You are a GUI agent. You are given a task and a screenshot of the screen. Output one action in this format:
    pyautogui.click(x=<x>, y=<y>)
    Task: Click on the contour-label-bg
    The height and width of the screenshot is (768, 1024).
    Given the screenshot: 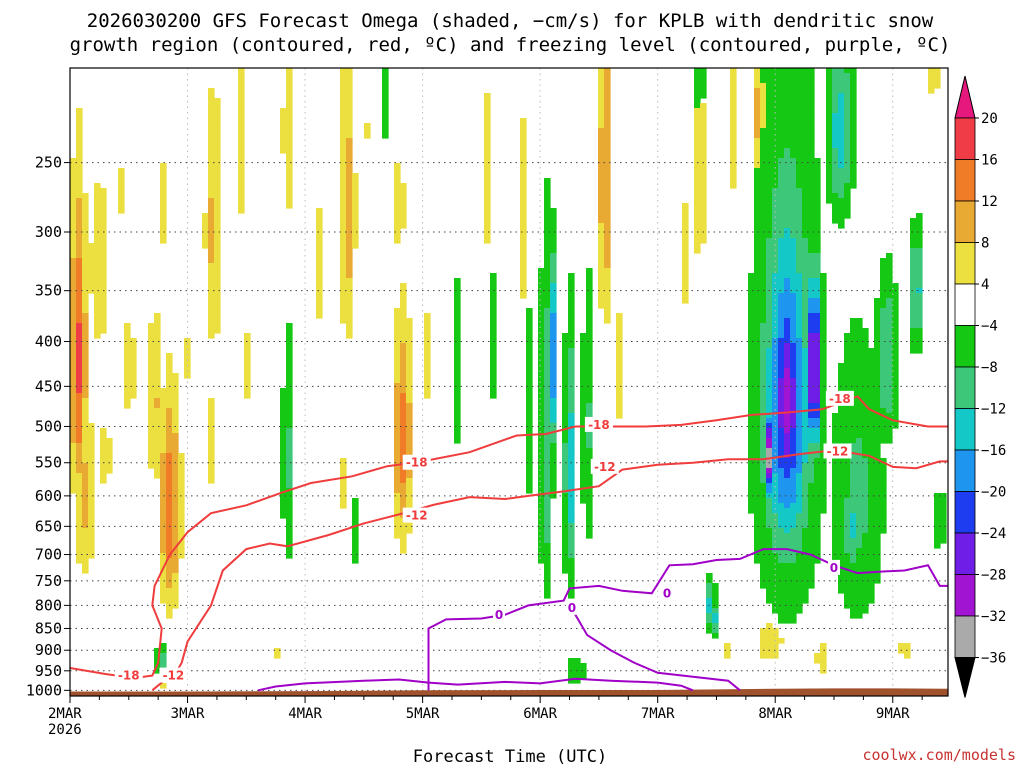 What is the action you would take?
    pyautogui.click(x=839, y=398)
    